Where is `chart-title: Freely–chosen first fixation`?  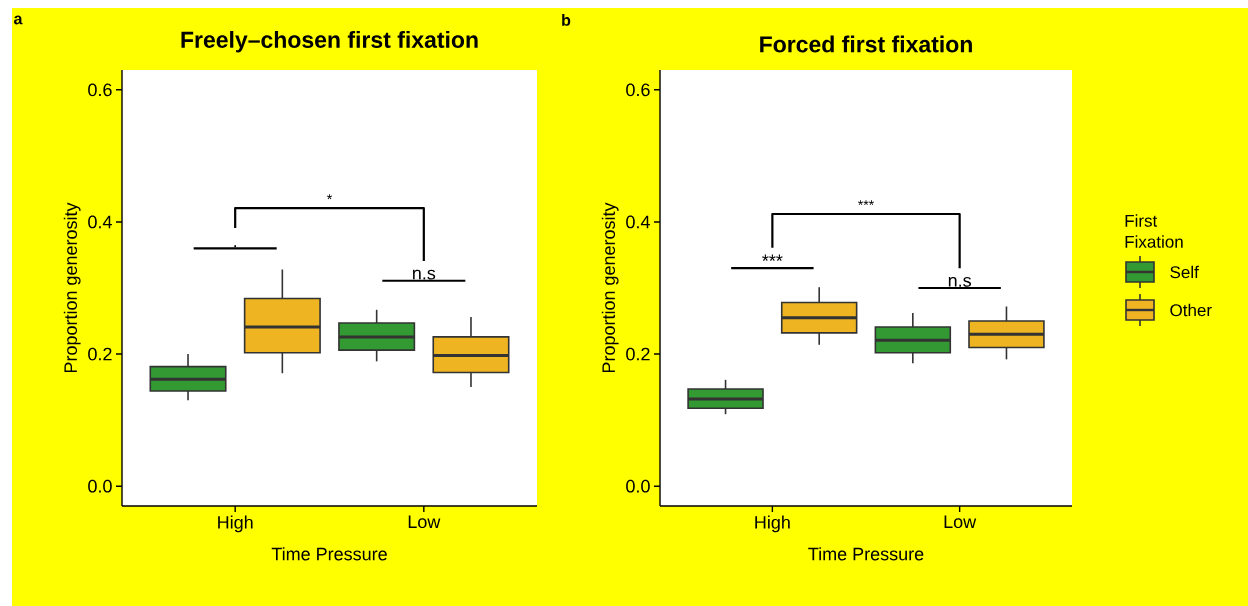
chart-title: Freely–chosen first fixation is located at coordinates (329, 42).